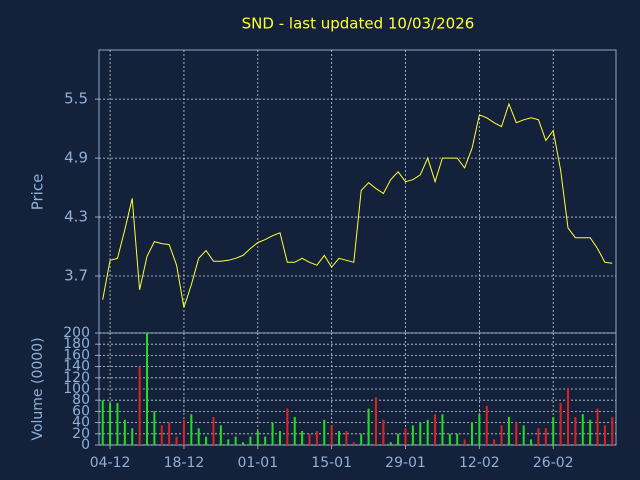 This screenshot has height=480, width=640. What do you see at coordinates (81, 400) in the screenshot?
I see `y-tick-label: 80` at bounding box center [81, 400].